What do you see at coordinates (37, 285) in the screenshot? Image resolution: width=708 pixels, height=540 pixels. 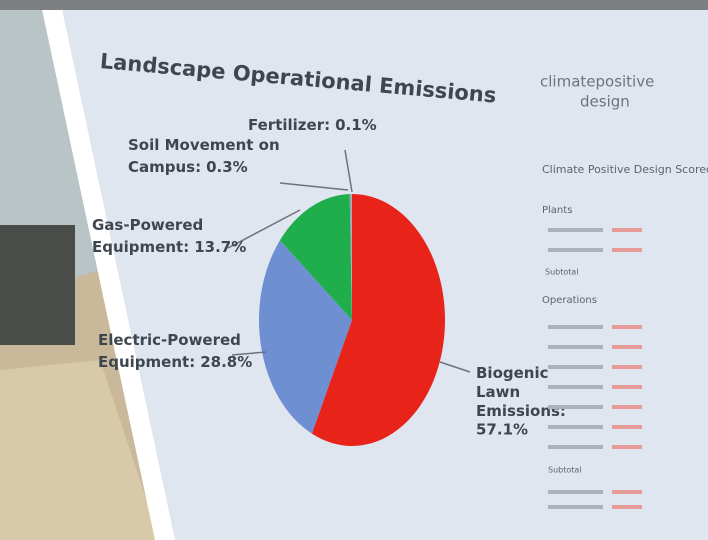 I see `photo-mower` at bounding box center [37, 285].